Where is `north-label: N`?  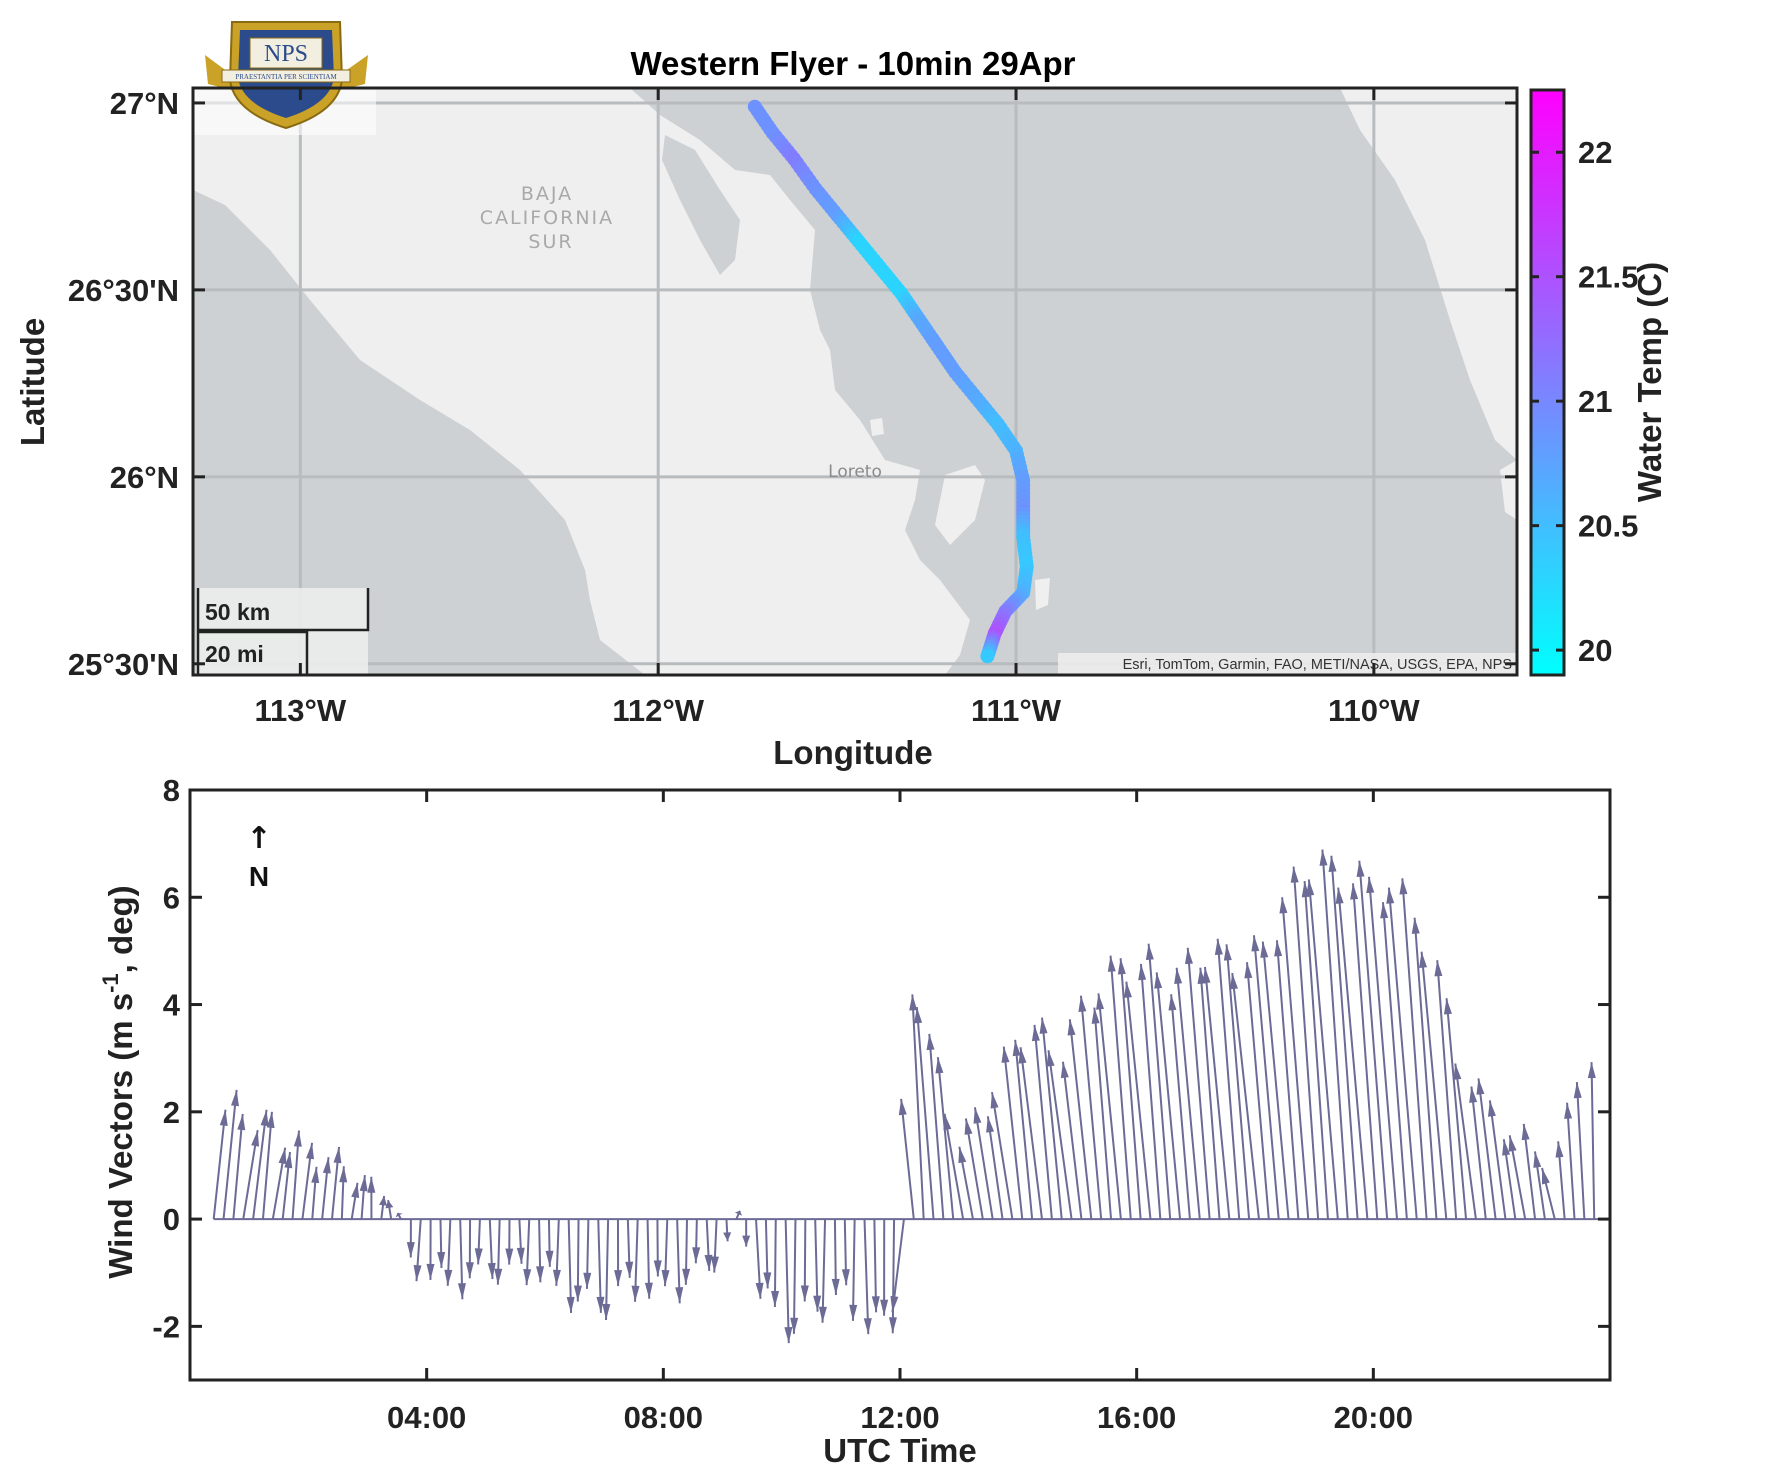
north-label: N is located at coordinates (259, 876).